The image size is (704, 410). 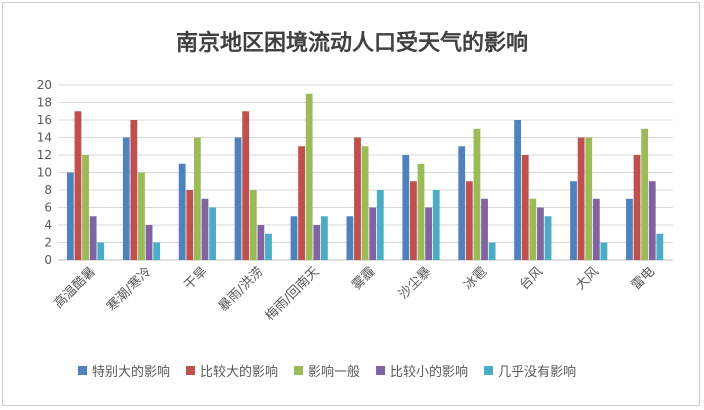 What do you see at coordinates (196, 278) in the screenshot?
I see `x-tick-label: 干旱` at bounding box center [196, 278].